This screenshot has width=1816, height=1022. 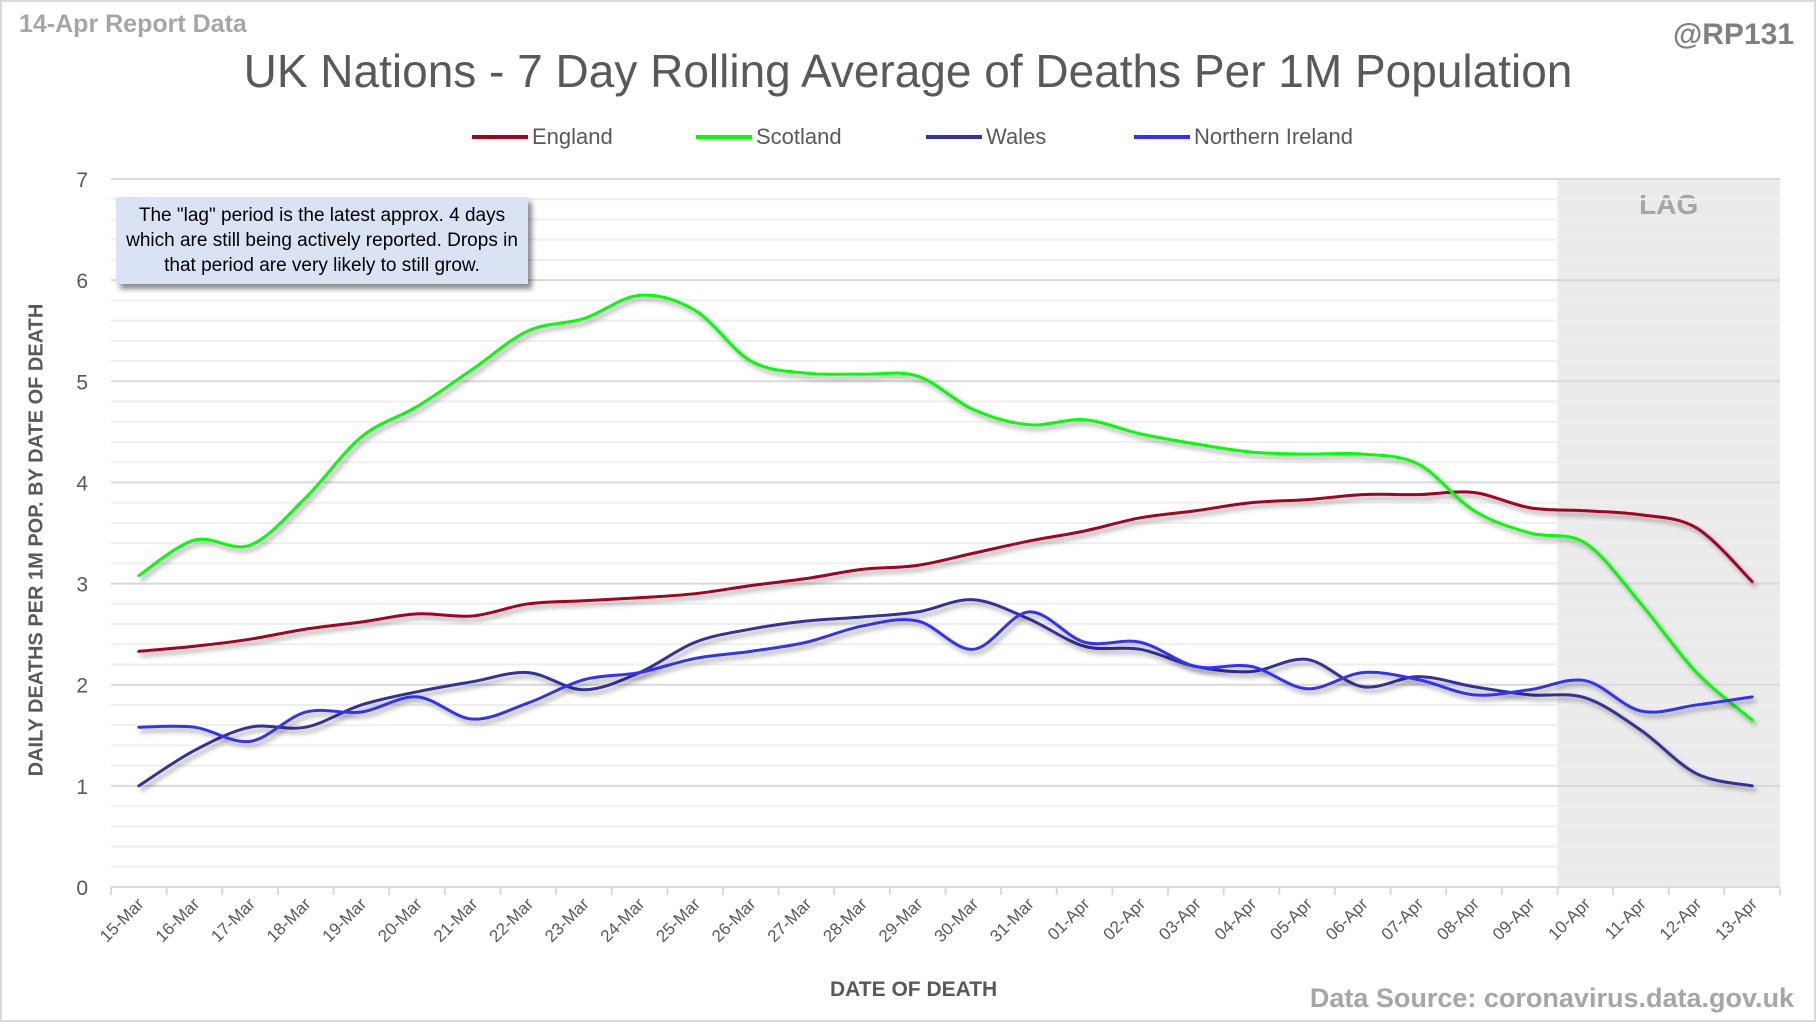 I want to click on x-tick-label: 31-Mar, so click(x=1012, y=920).